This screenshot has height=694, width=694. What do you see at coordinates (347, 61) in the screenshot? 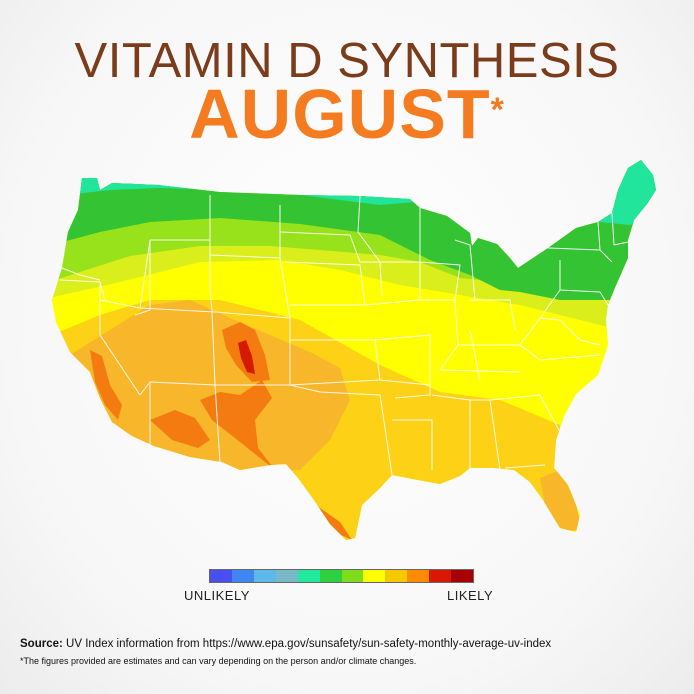
I see `map-title: VITAMIN D SYNTHESIS` at bounding box center [347, 61].